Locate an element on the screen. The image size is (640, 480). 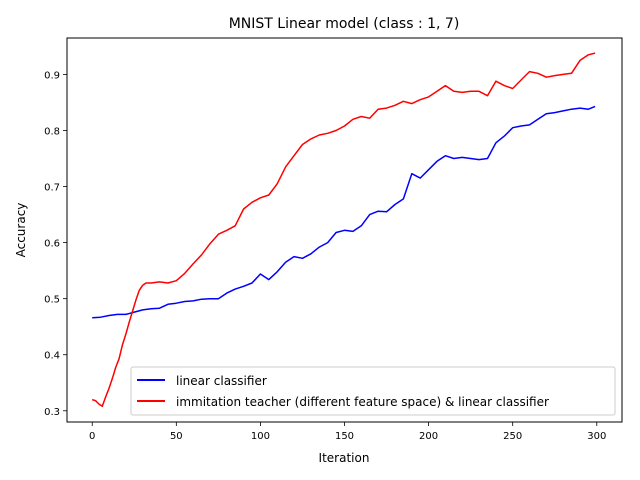
y-tick-label: 0.5 is located at coordinates (52, 300).